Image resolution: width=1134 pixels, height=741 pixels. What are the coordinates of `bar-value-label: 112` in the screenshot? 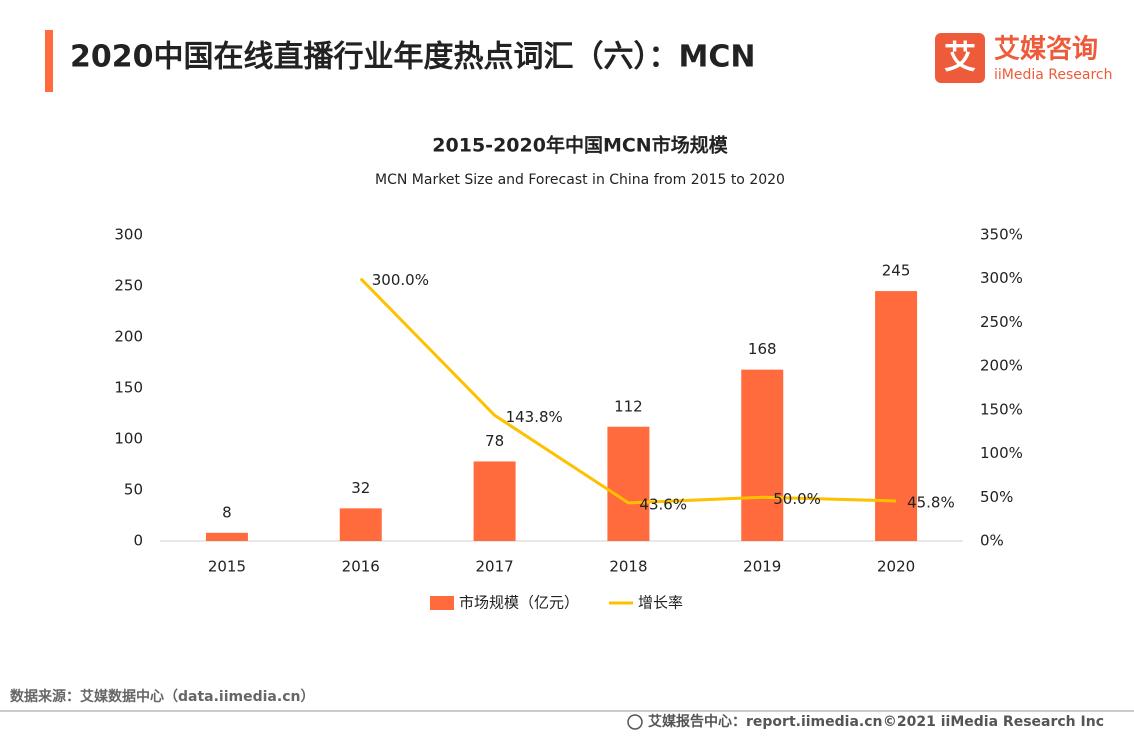 It's located at (628, 406).